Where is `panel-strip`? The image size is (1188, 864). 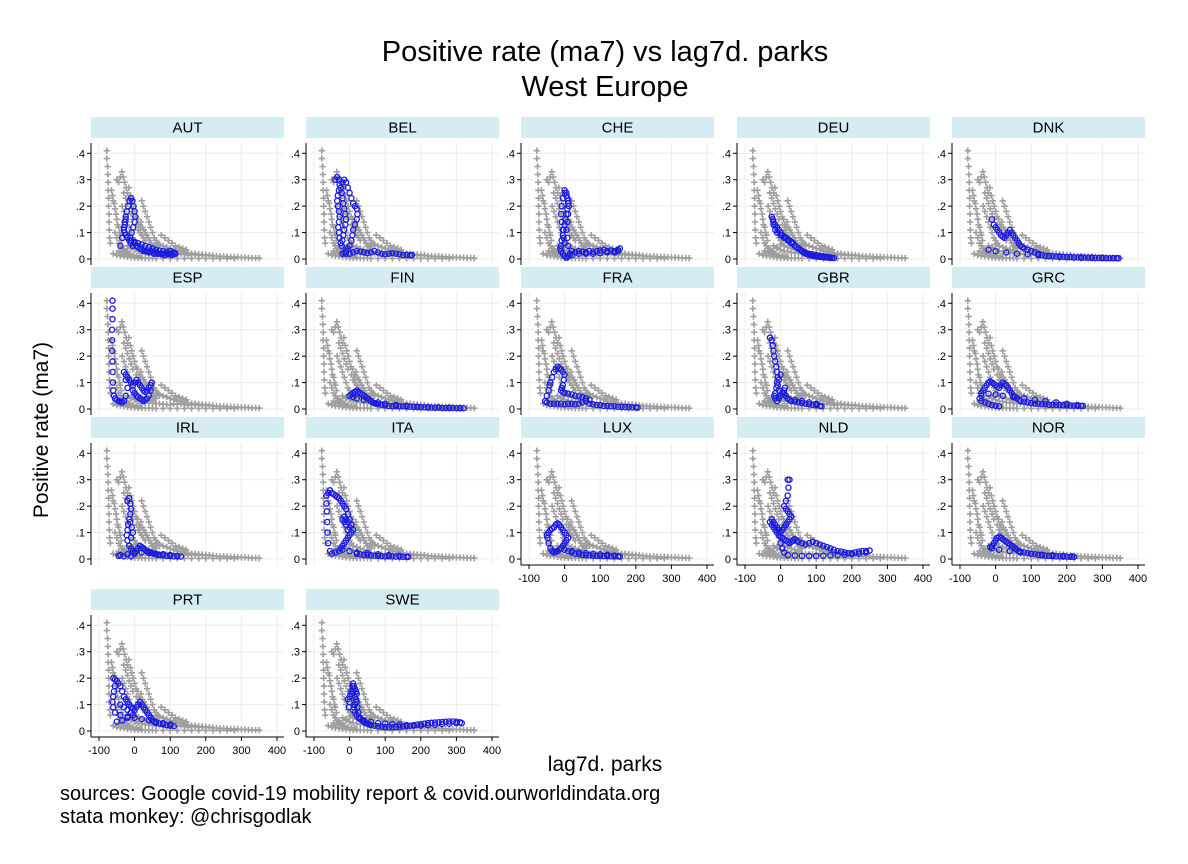
panel-strip is located at coordinates (833, 127).